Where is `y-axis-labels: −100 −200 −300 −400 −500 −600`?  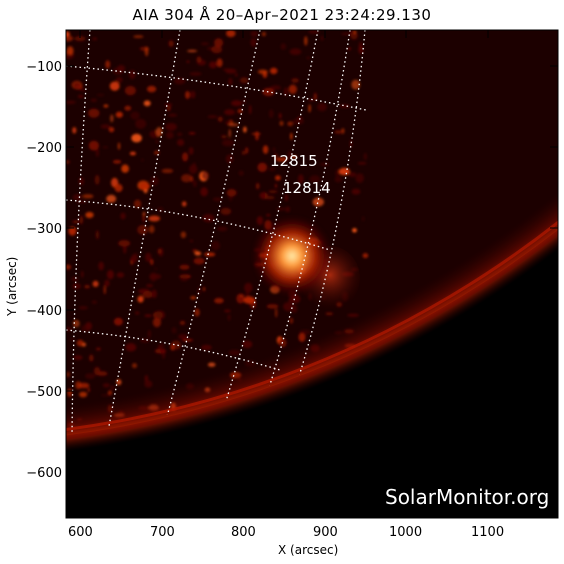
y-axis-labels: −100 −200 −300 −400 −500 −600 is located at coordinates (44, 270).